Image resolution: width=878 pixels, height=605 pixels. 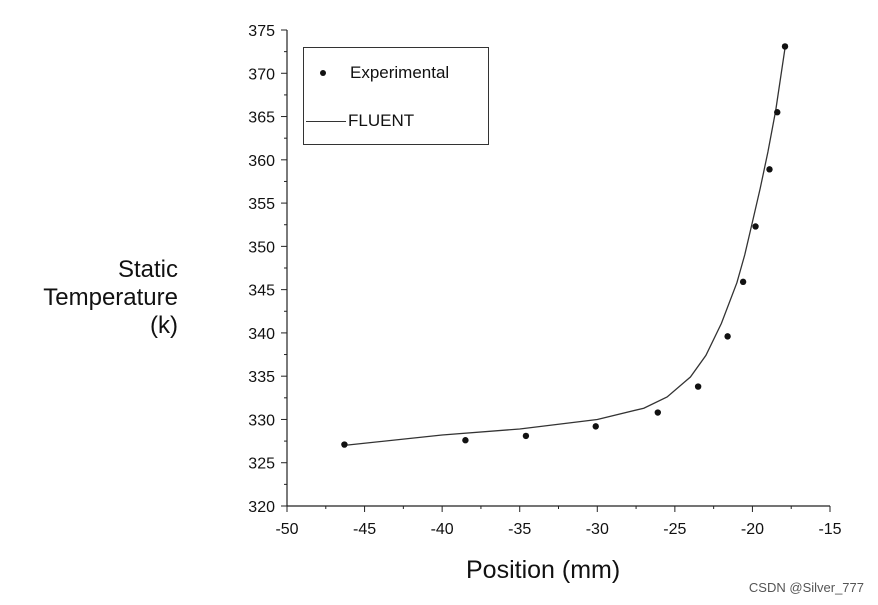 What do you see at coordinates (164, 325) in the screenshot?
I see `y-axis-label-line-3: (k)` at bounding box center [164, 325].